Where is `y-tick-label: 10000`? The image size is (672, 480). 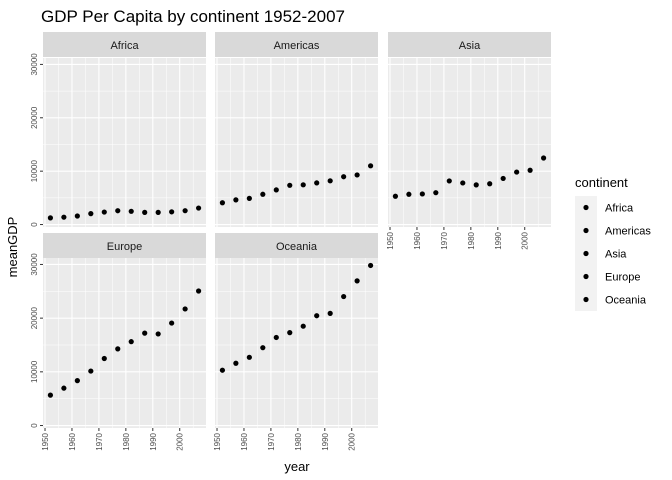
y-tick-label: 10000 is located at coordinates (34, 371).